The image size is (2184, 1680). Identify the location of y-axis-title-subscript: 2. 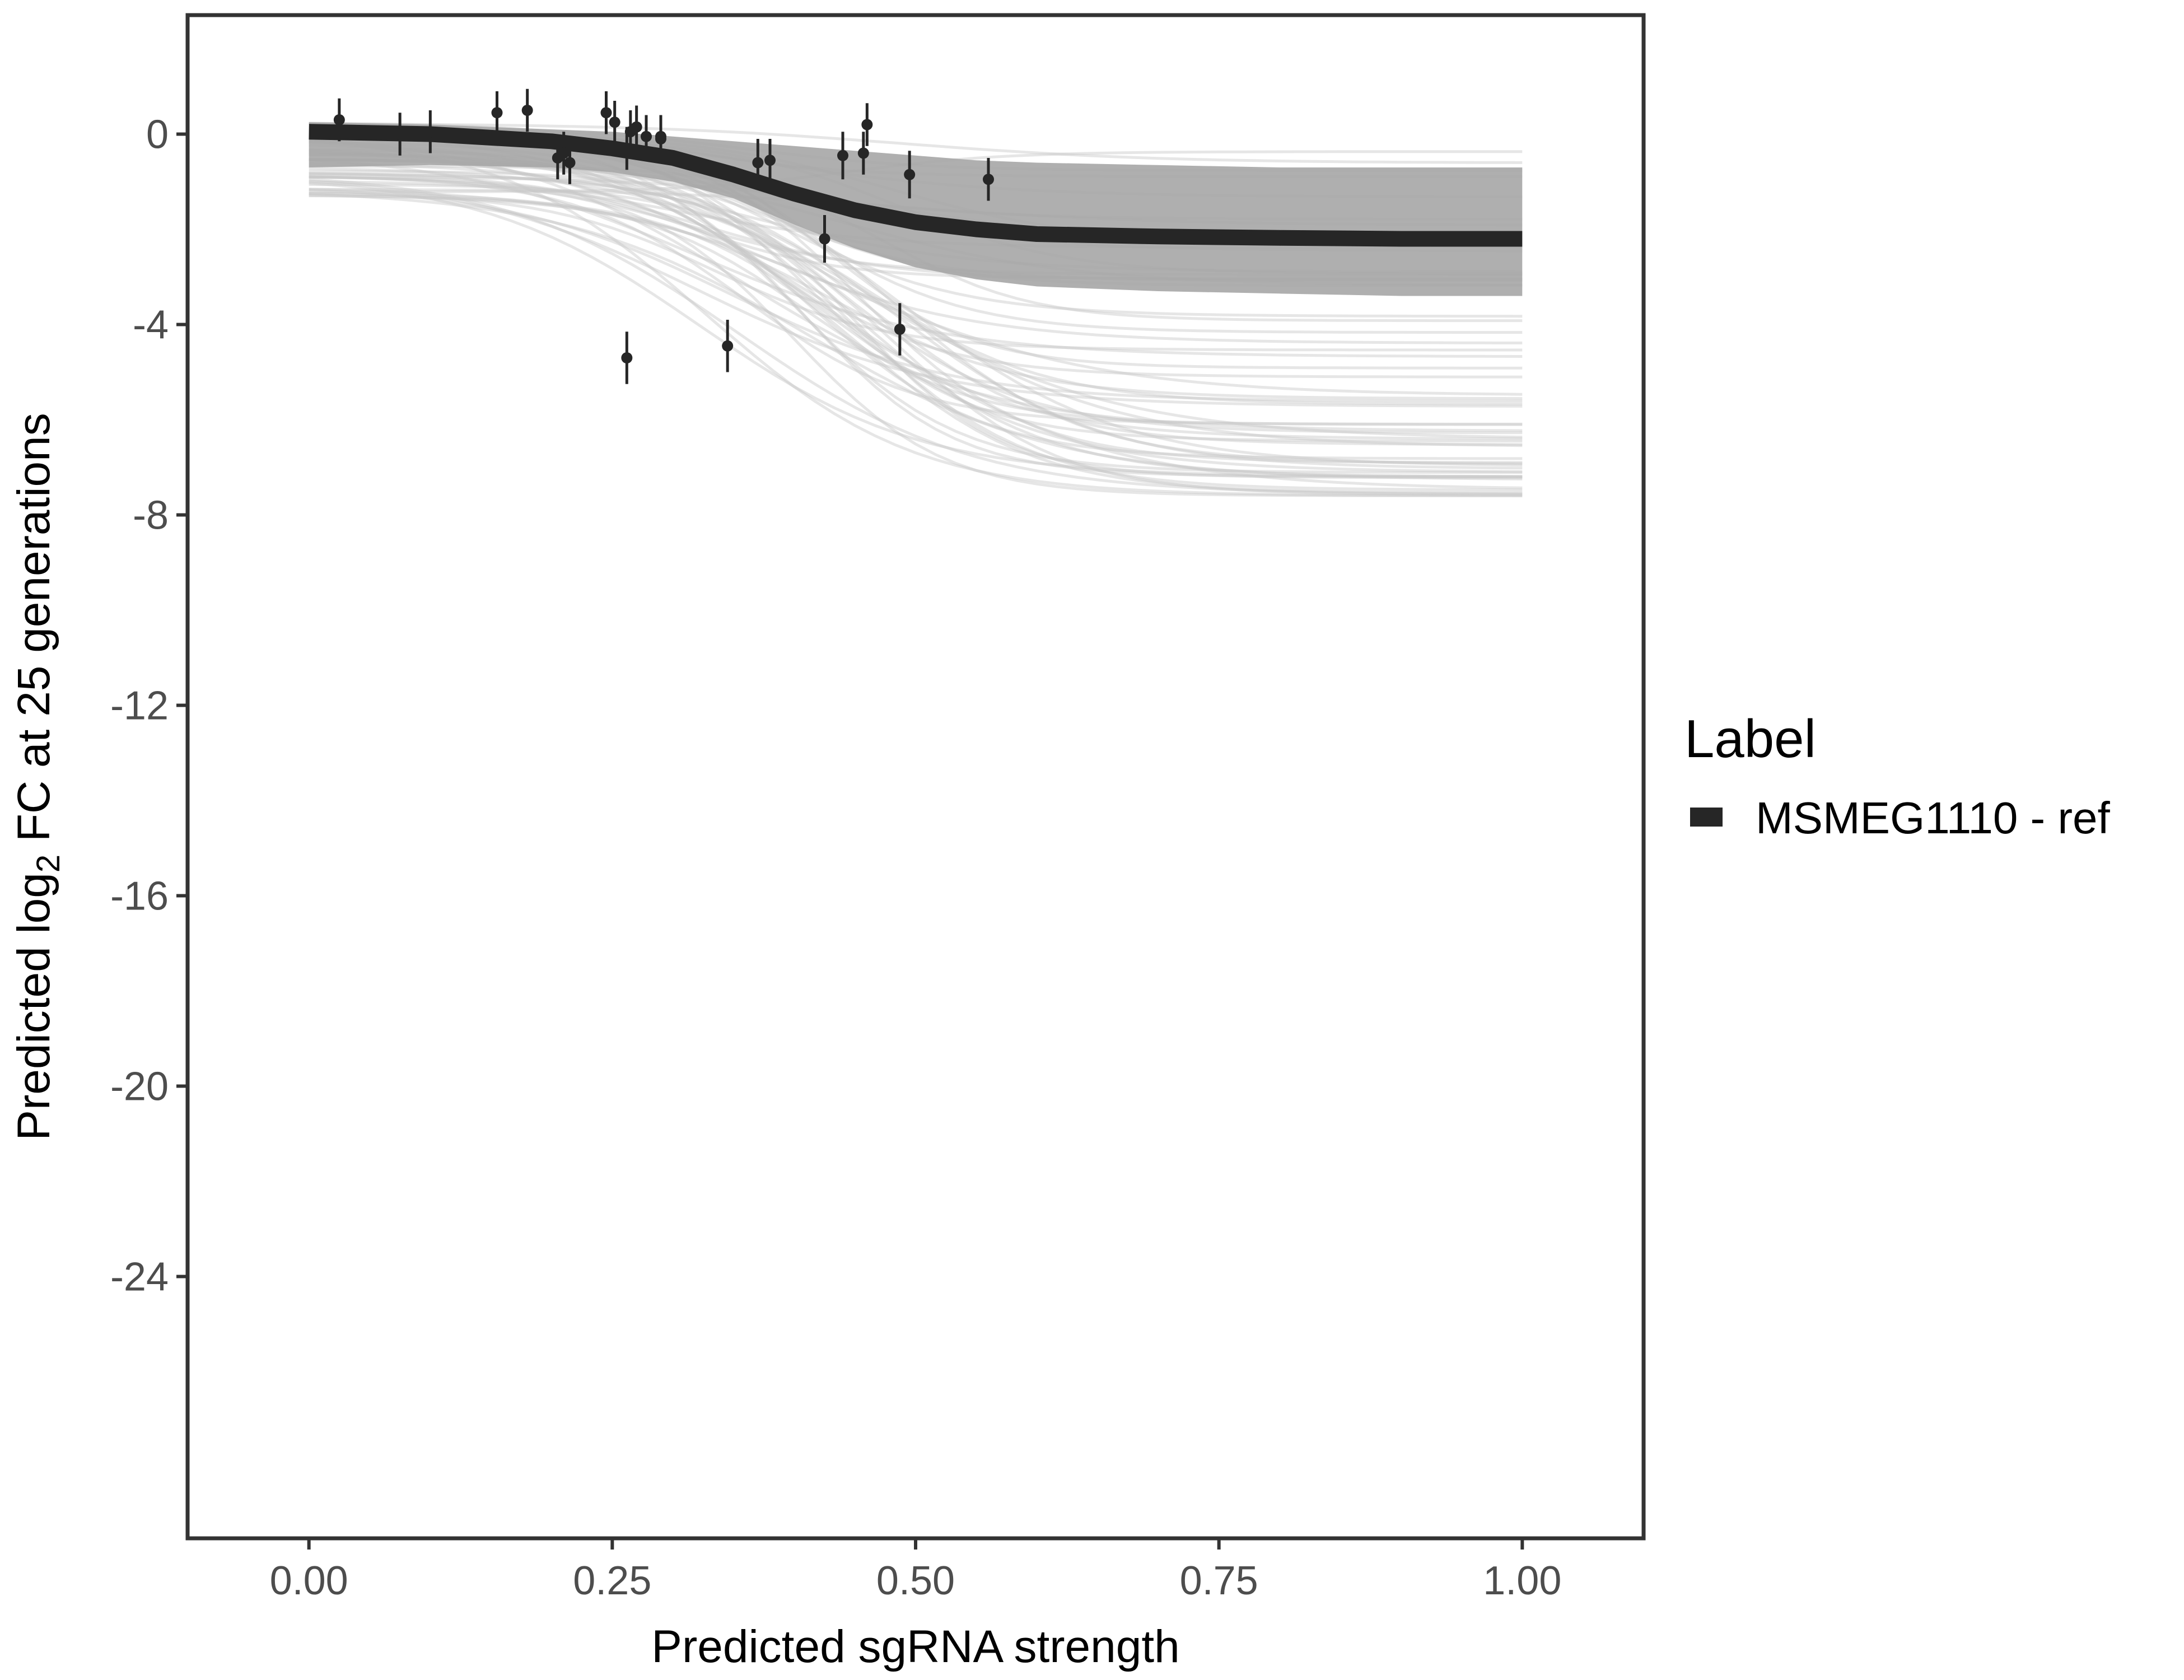
(49, 864).